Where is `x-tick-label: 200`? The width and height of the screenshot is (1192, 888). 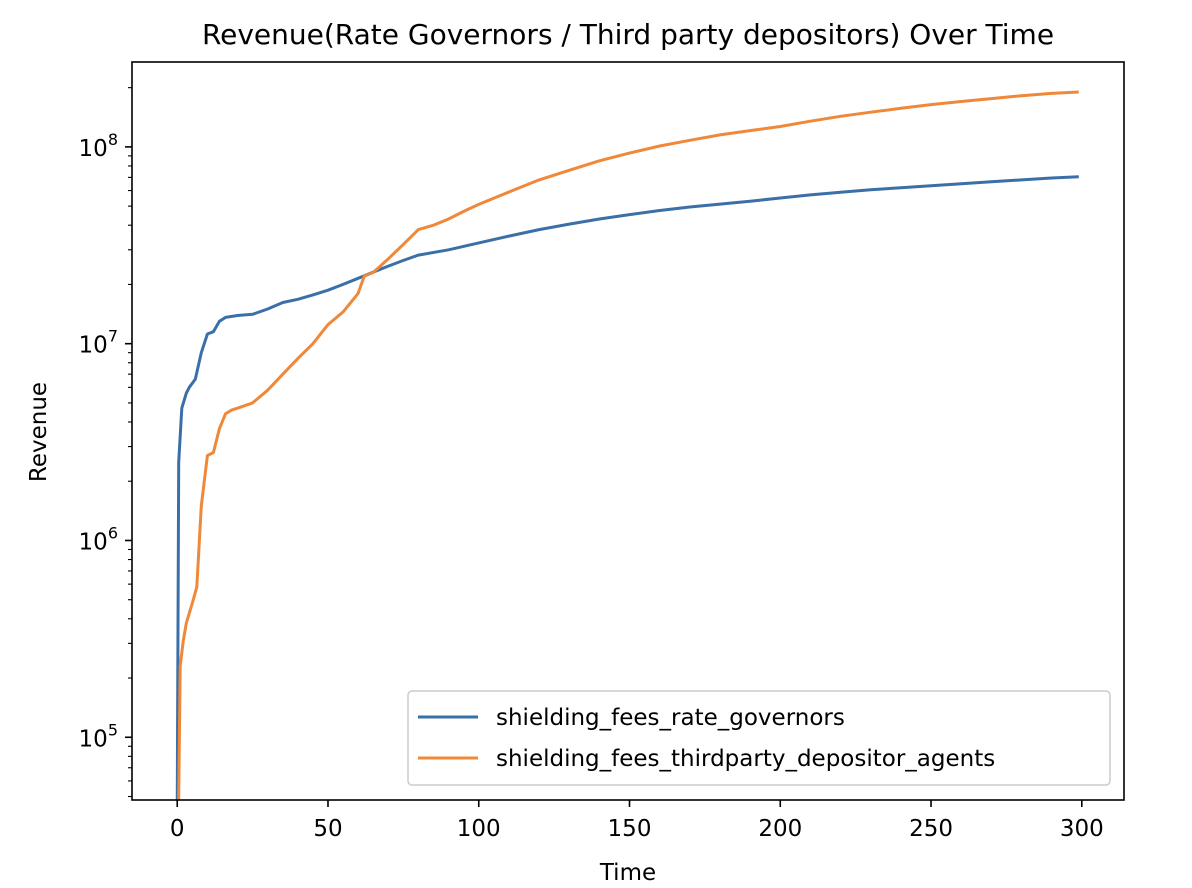
x-tick-label: 200 is located at coordinates (780, 829).